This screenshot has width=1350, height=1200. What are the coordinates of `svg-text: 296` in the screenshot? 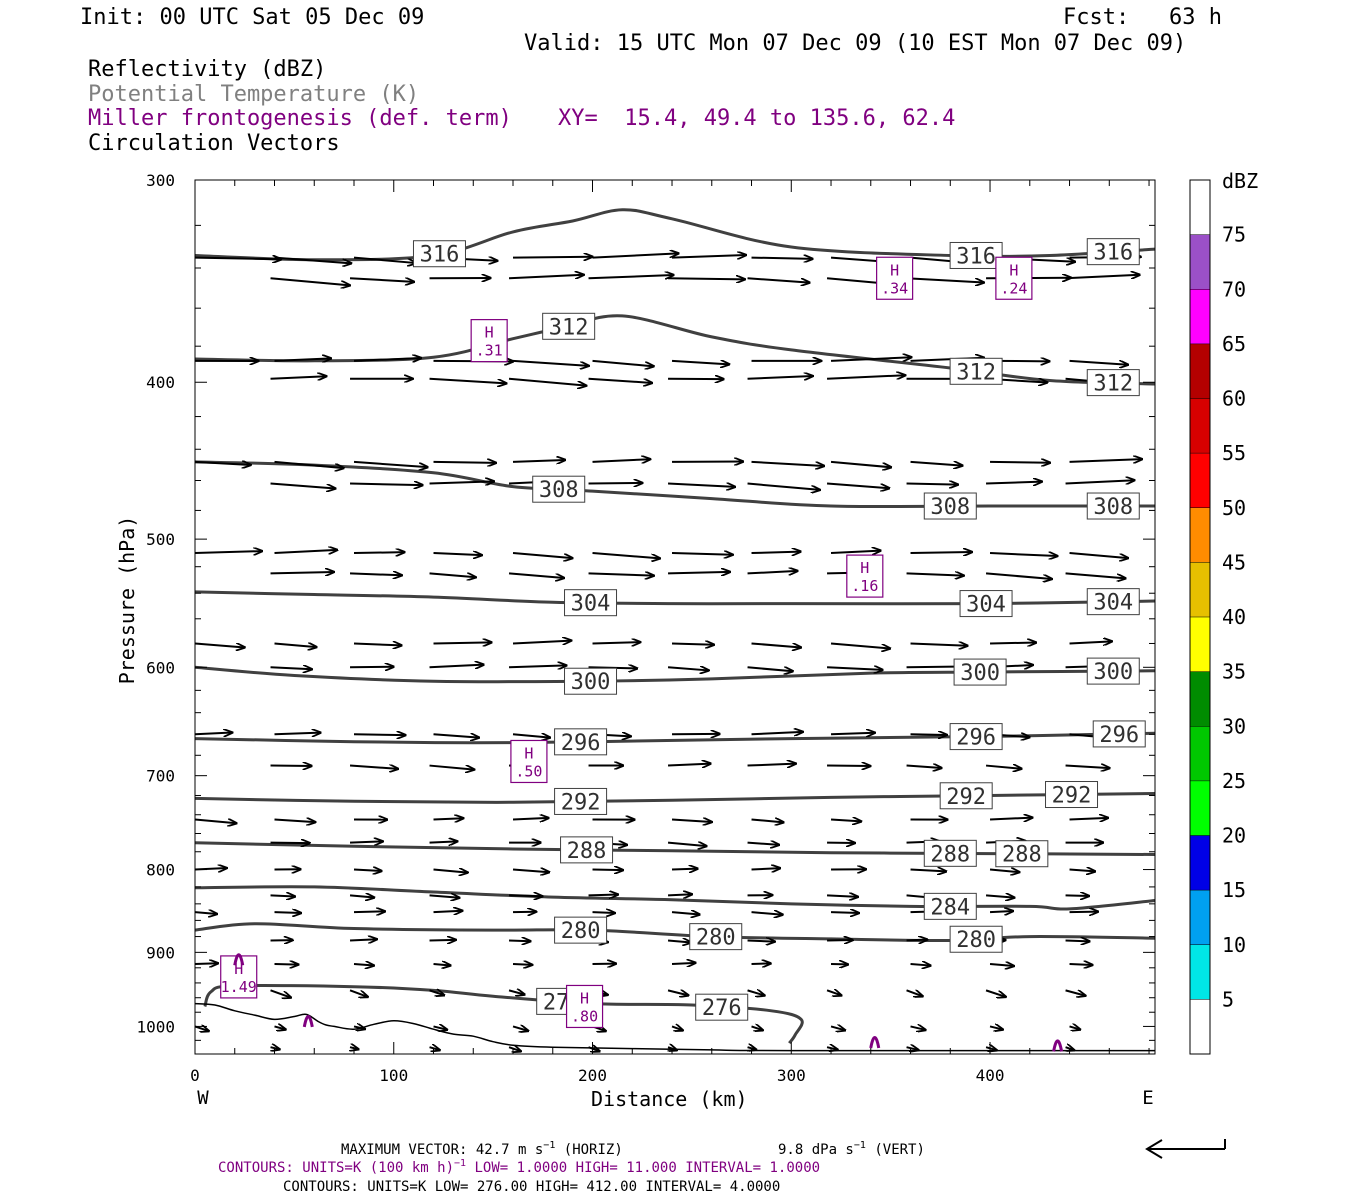 It's located at (581, 743).